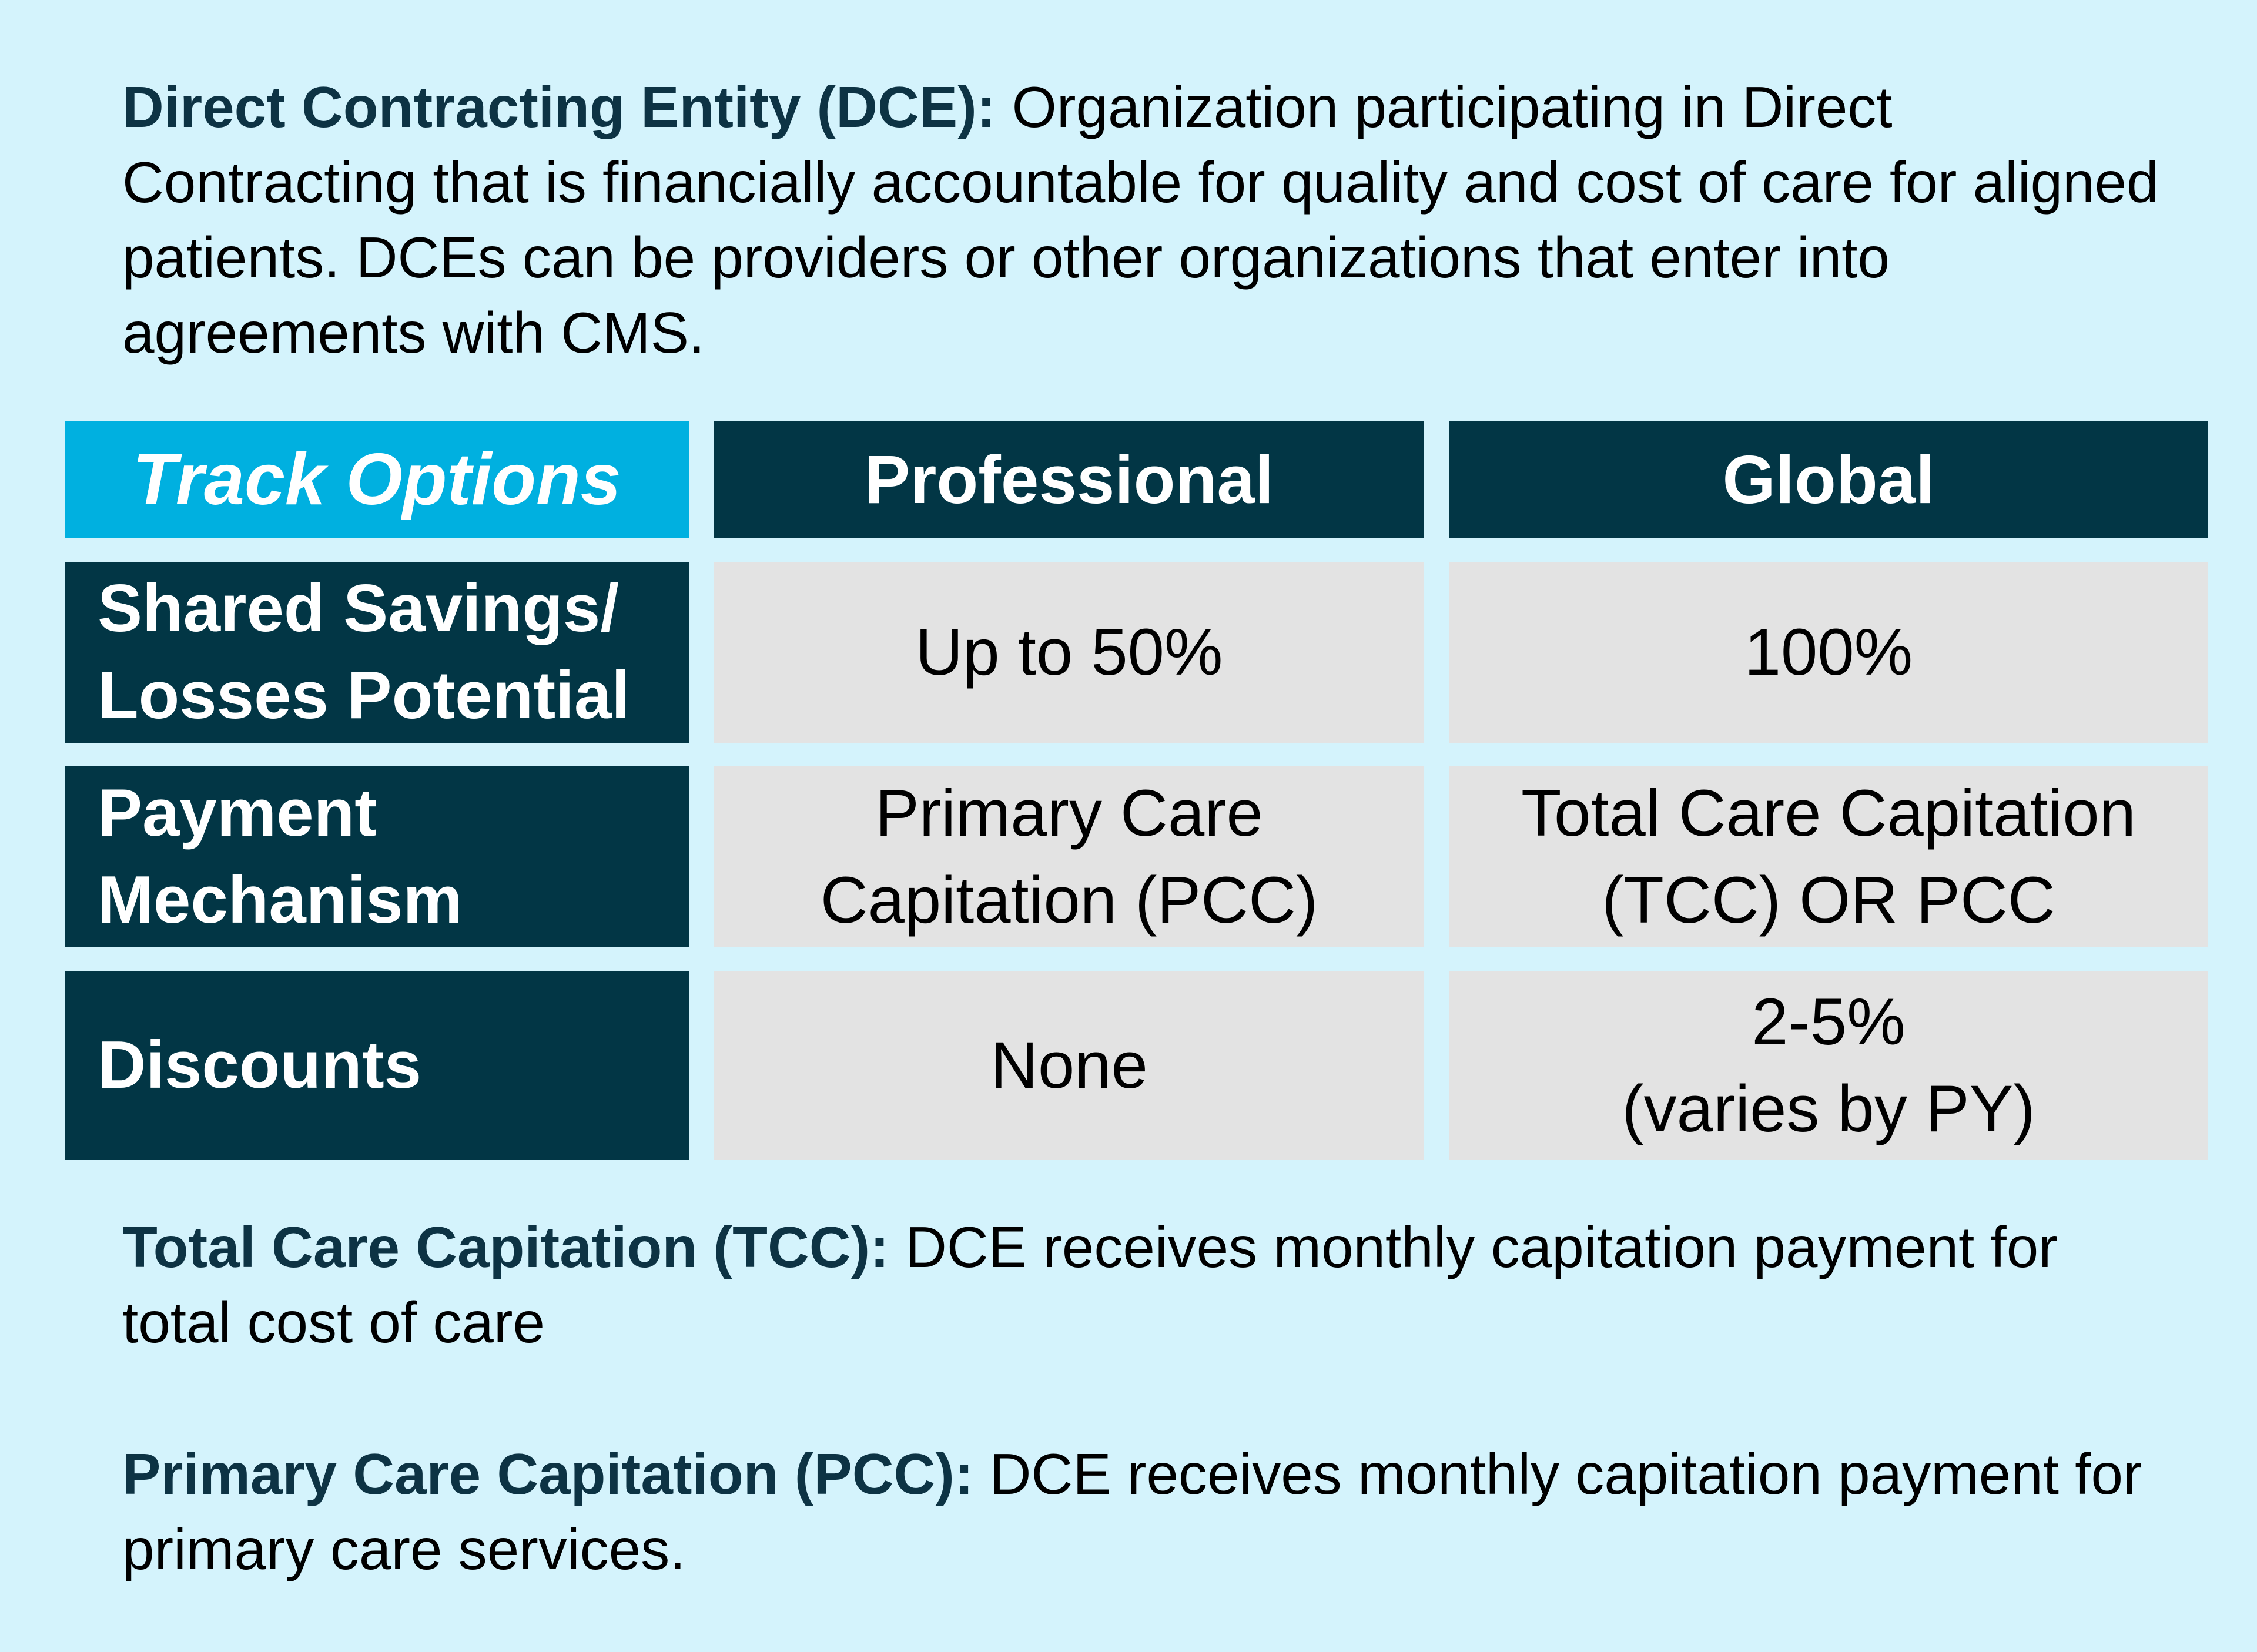 This screenshot has width=2257, height=1652. Describe the element at coordinates (260, 1065) in the screenshot. I see `row-label-line: Discounts` at that location.